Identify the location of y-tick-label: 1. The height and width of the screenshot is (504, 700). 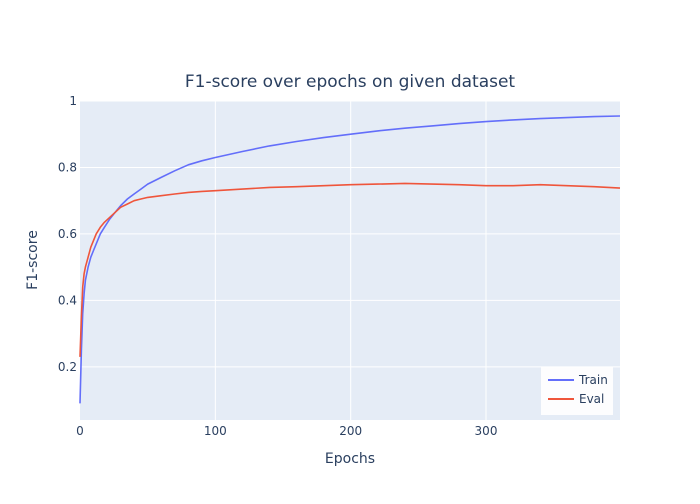
(73, 101).